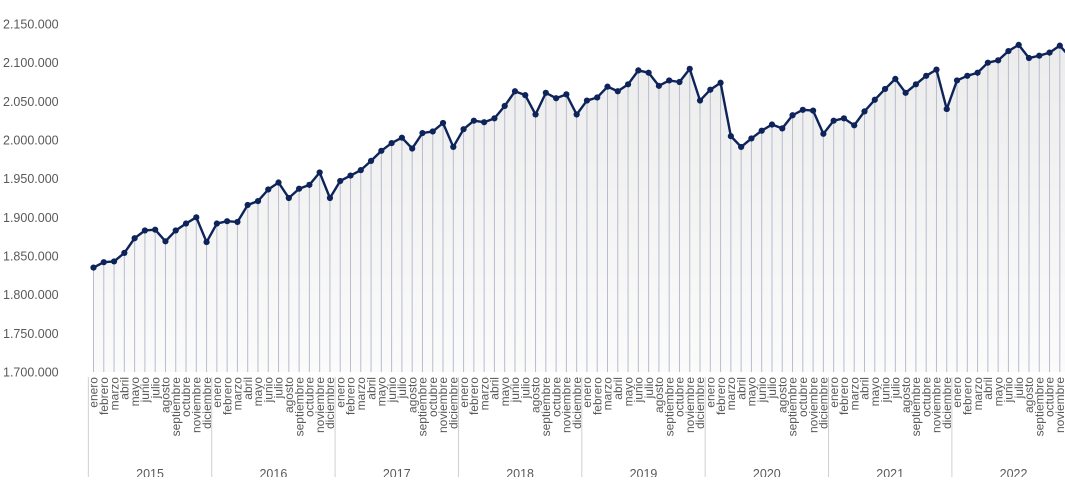 The image size is (1065, 482). What do you see at coordinates (31, 25) in the screenshot?
I see `y-tick-label: 2.150.000` at bounding box center [31, 25].